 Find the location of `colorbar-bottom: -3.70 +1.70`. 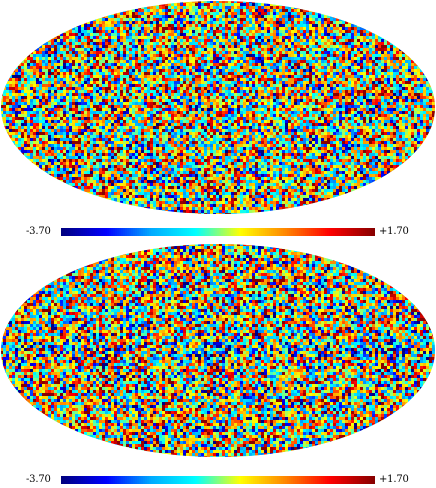

colorbar-bottom: -3.70 +1.70 is located at coordinates (218, 481).